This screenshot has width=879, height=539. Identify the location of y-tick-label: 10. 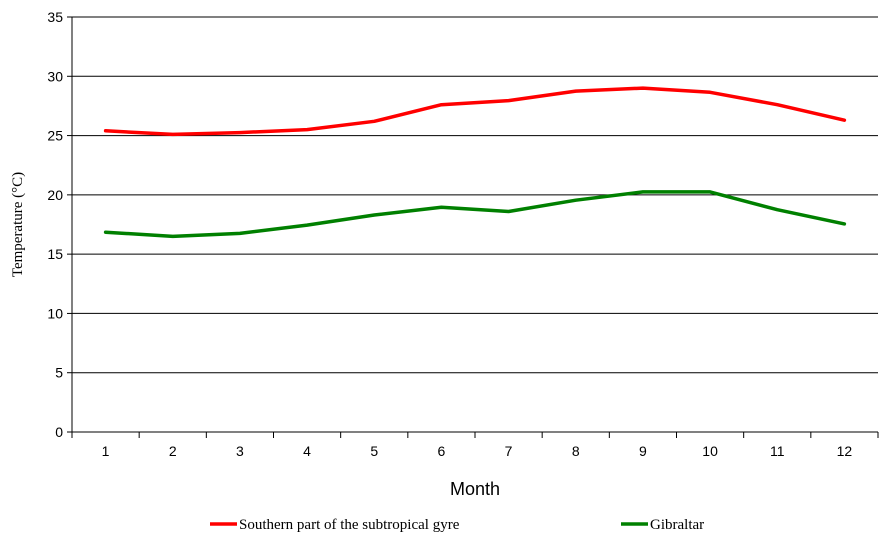
(55, 313).